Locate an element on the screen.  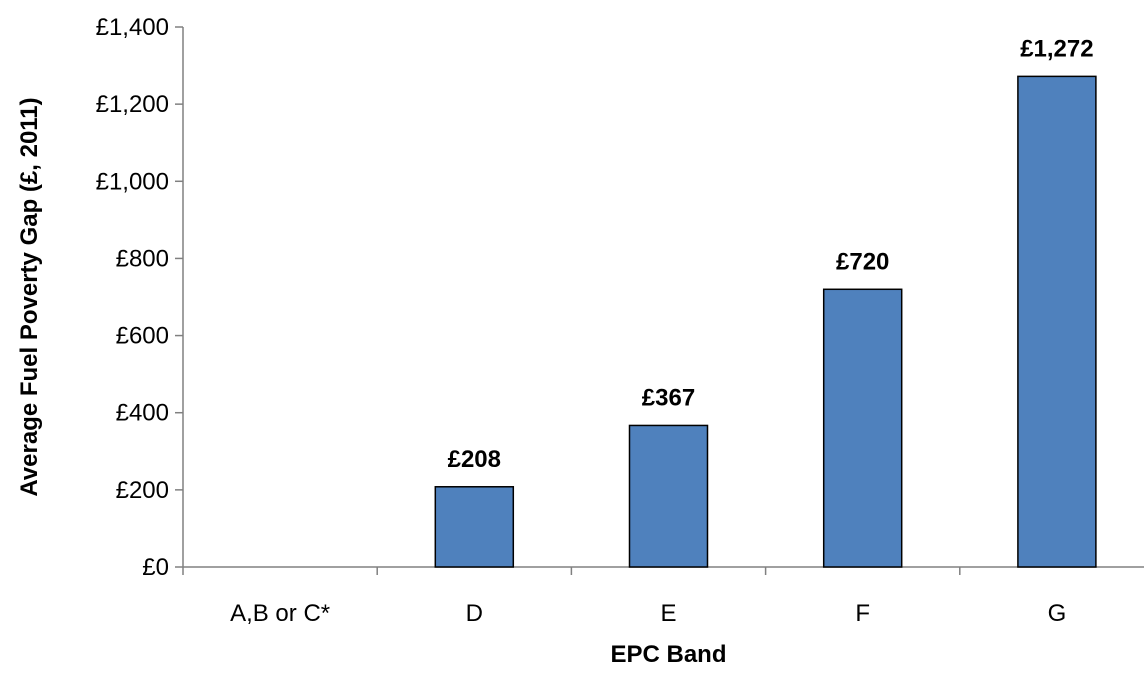
x-axis: A,B or C* D E F G is located at coordinates (663, 596).